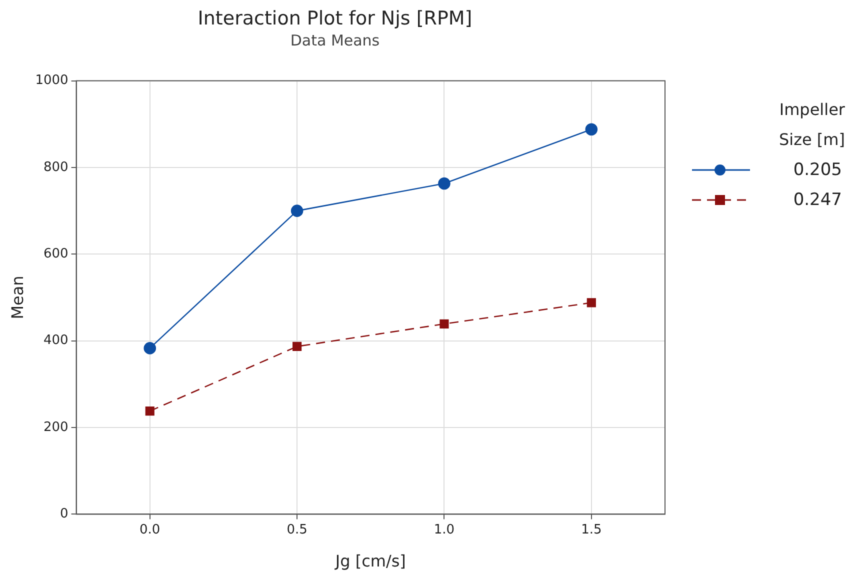 The height and width of the screenshot is (581, 853). Describe the element at coordinates (55, 427) in the screenshot. I see `y-tick-label: 200` at that location.